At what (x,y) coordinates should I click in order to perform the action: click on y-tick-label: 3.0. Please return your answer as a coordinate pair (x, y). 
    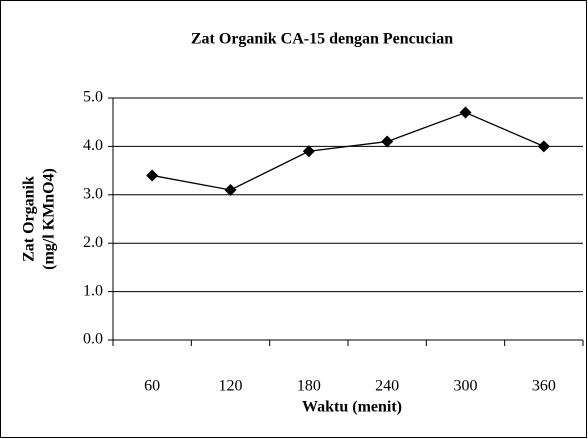
    Looking at the image, I should click on (93, 193).